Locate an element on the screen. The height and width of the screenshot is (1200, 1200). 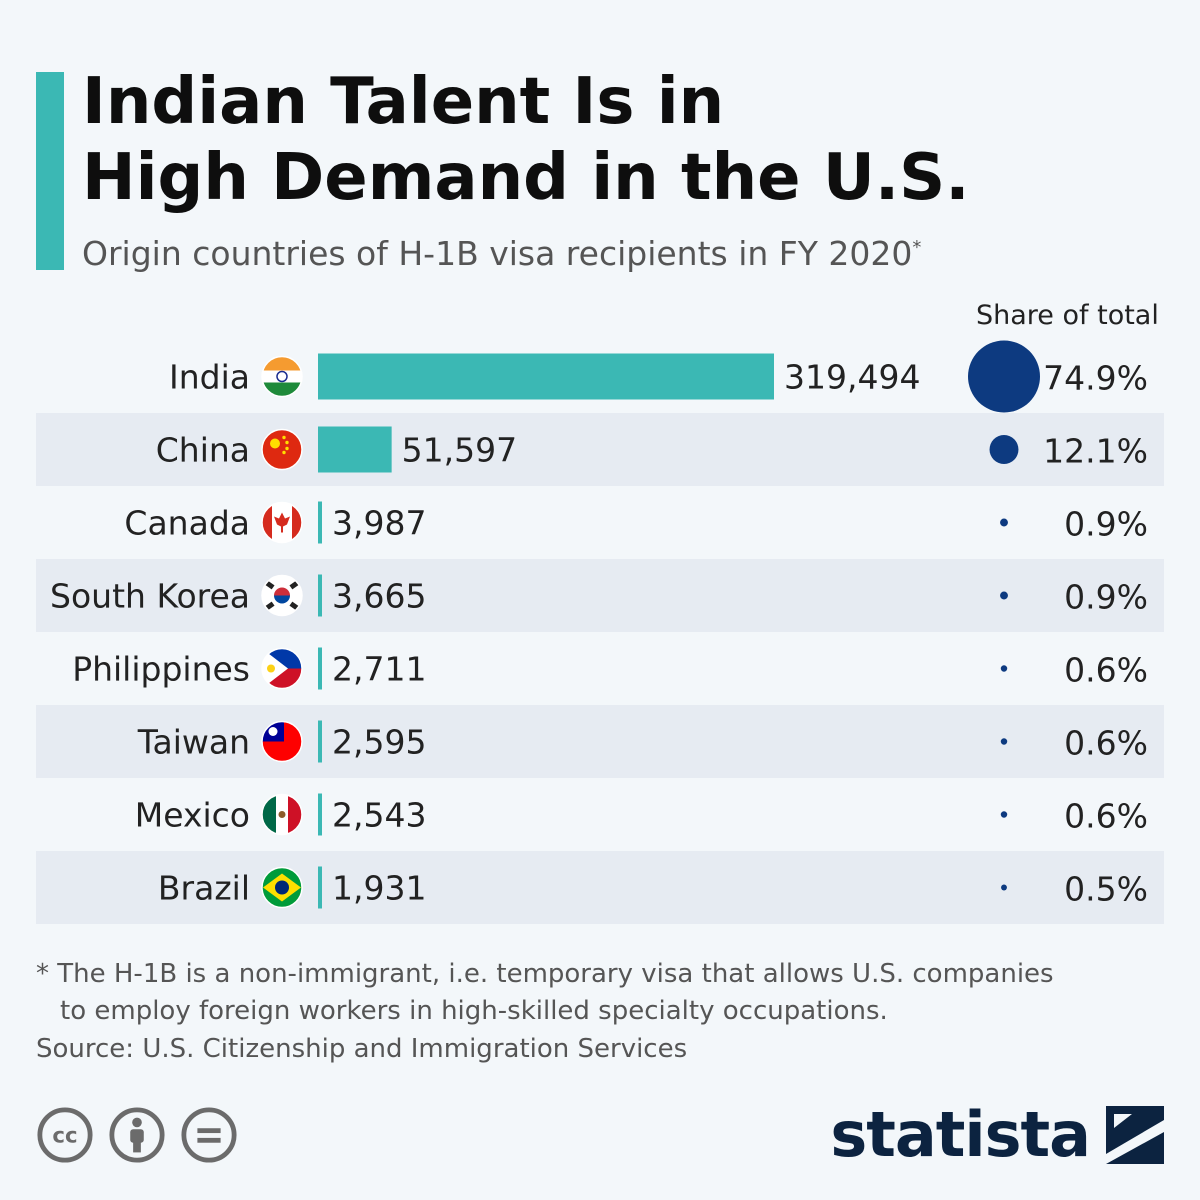
country-label: Philippines is located at coordinates (161, 669).